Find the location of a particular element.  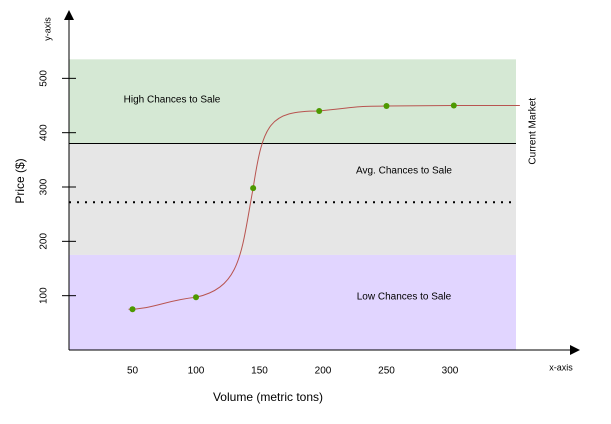

x-axis-arrowhead is located at coordinates (575, 350).